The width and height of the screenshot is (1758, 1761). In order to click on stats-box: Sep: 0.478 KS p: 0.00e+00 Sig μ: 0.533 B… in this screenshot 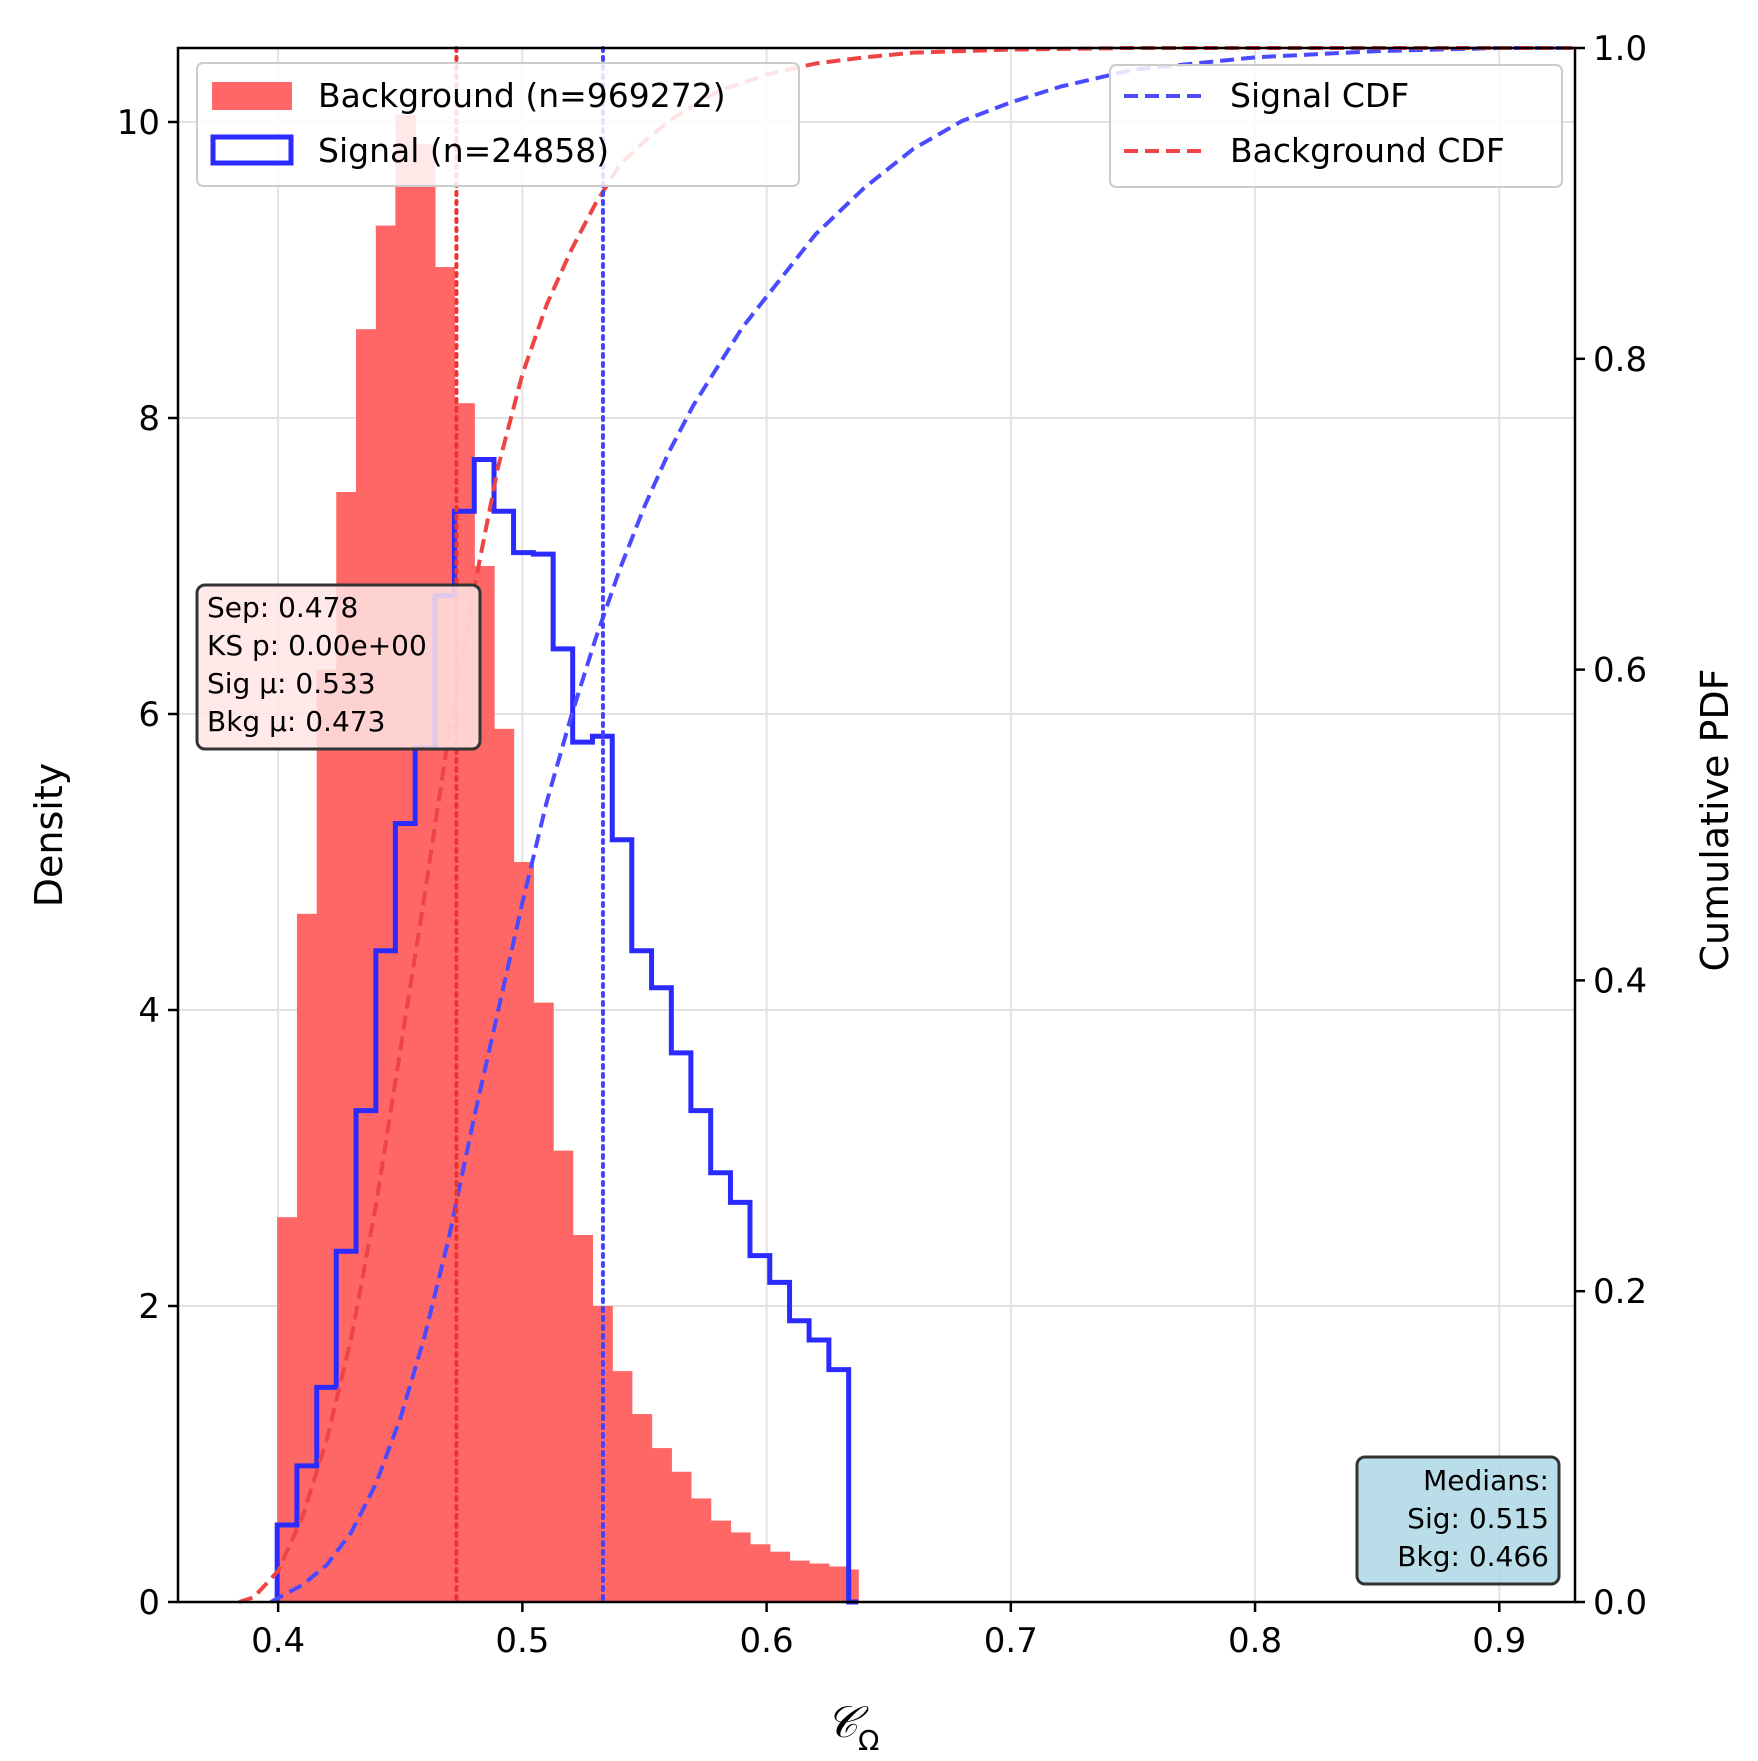, I will do `click(338, 667)`.